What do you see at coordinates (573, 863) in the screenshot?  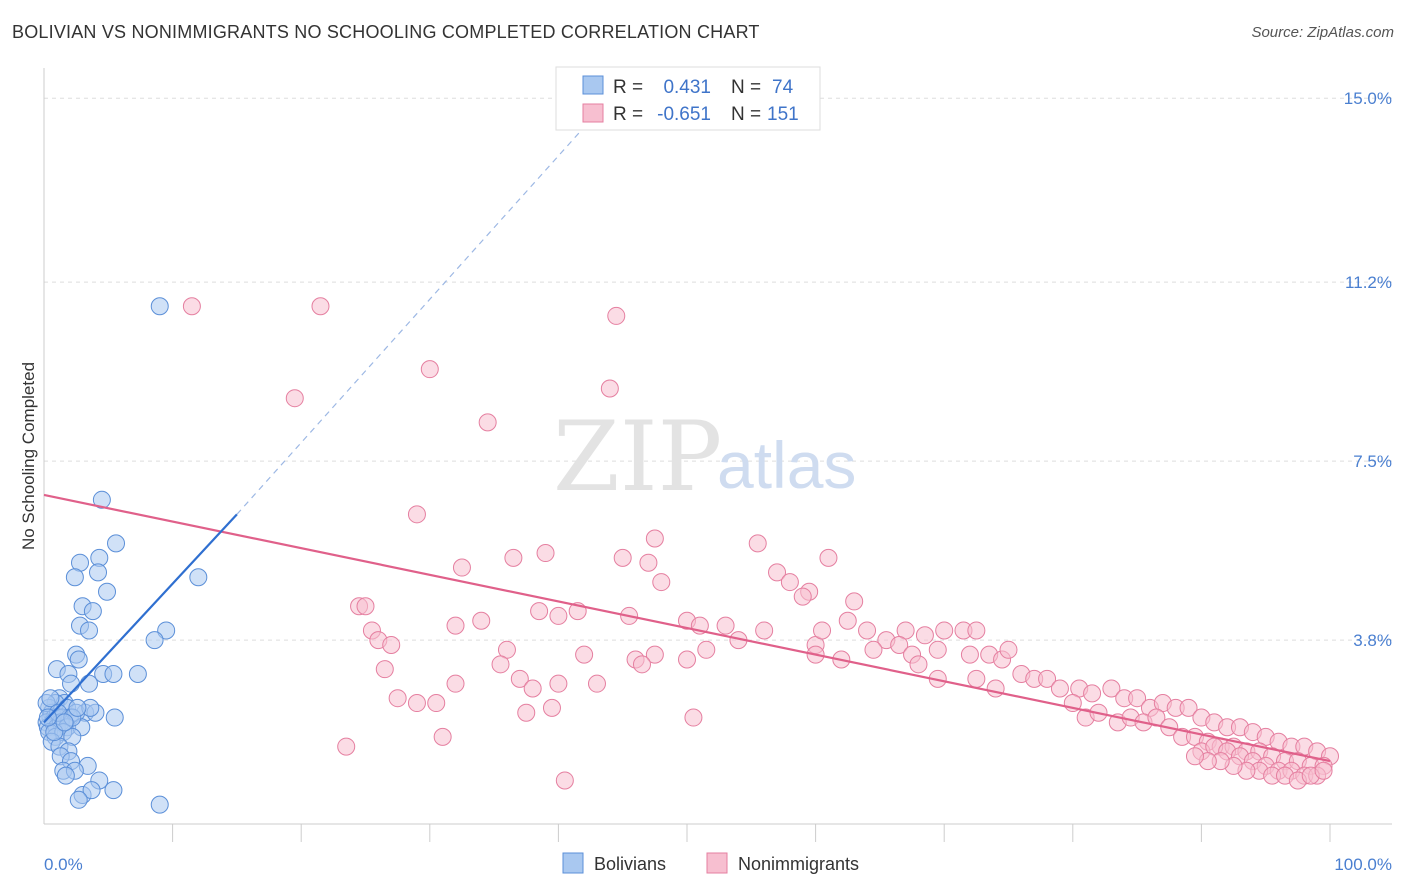 I see `bottom-legend-swatch-bolivians` at bounding box center [573, 863].